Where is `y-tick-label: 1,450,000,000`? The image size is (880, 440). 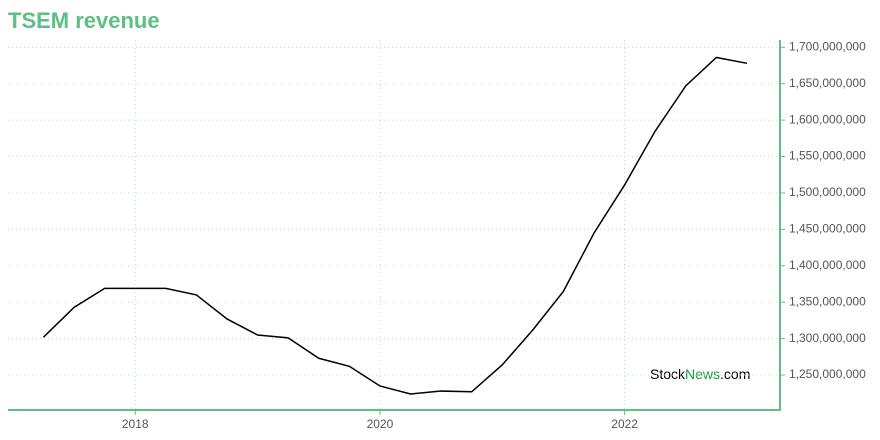 y-tick-label: 1,450,000,000 is located at coordinates (827, 229).